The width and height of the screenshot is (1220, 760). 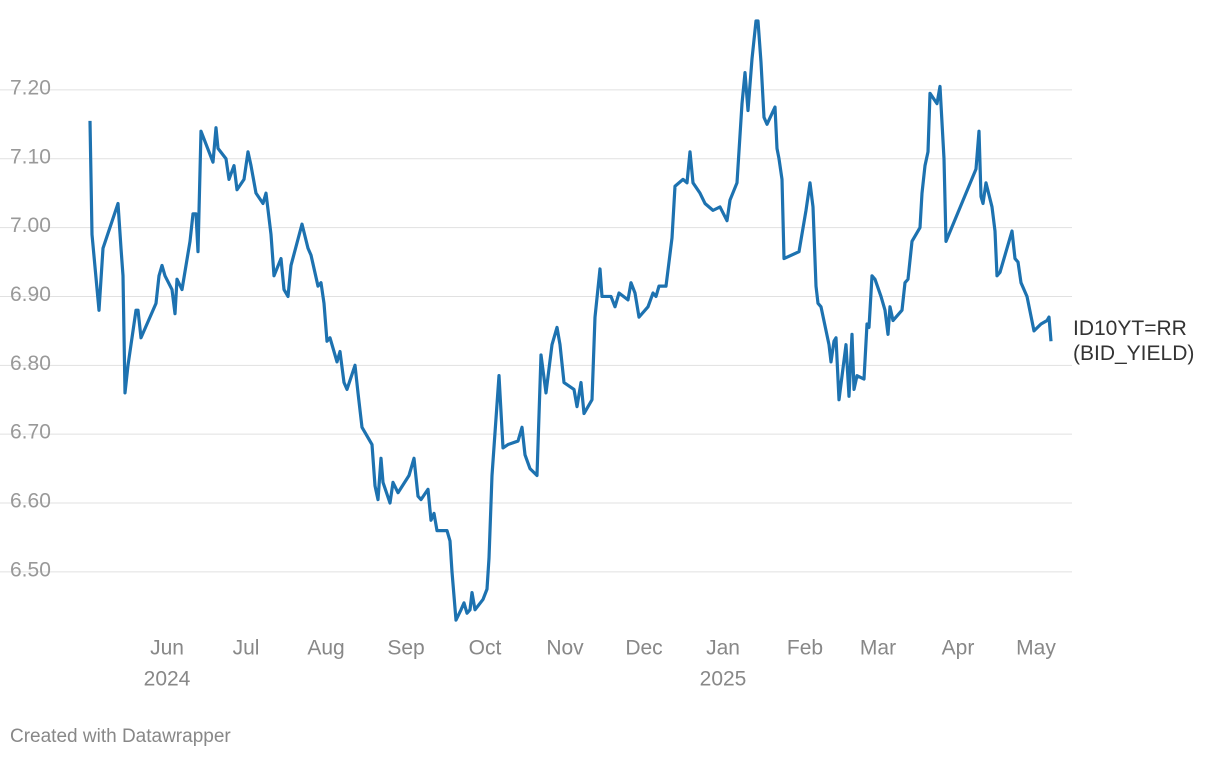 What do you see at coordinates (565, 648) in the screenshot?
I see `x-tick-label: Nov` at bounding box center [565, 648].